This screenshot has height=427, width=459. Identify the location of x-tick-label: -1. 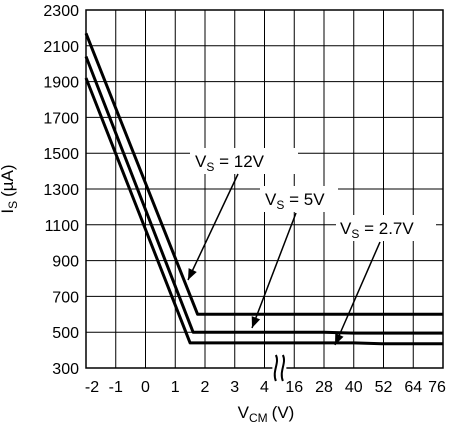
(116, 387).